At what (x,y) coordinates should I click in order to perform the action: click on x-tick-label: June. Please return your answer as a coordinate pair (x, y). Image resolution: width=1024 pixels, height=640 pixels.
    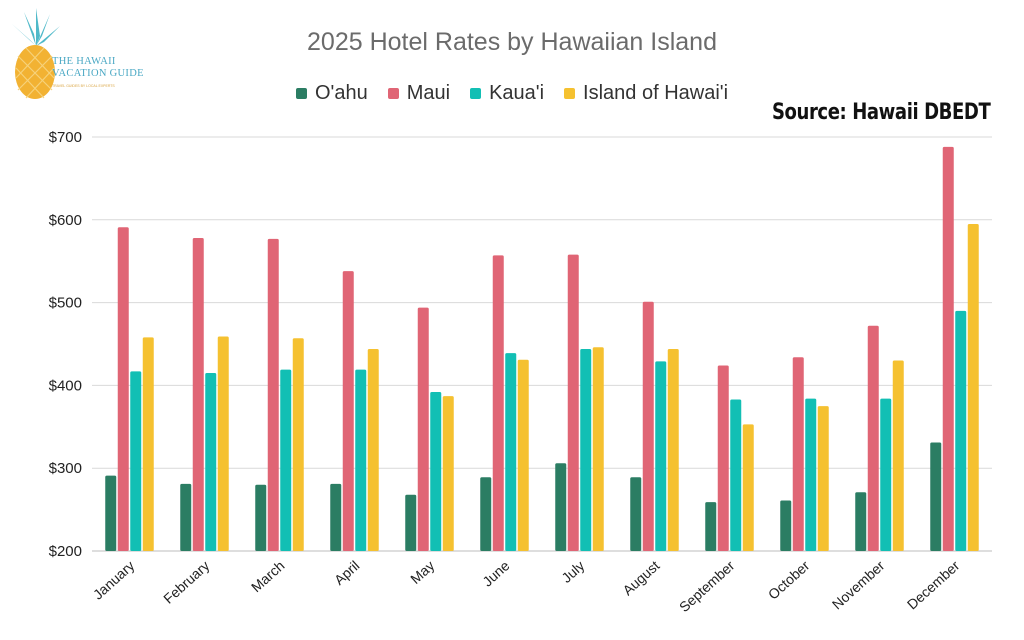
    Looking at the image, I should click on (495, 573).